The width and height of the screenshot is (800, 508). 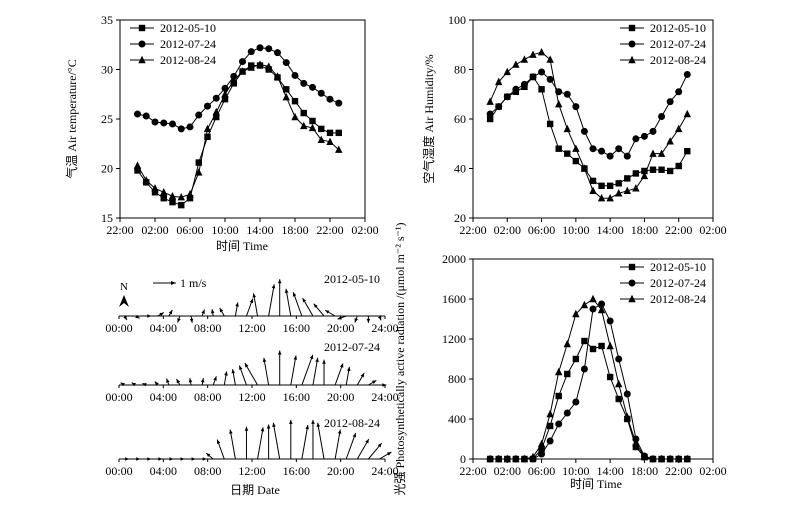 I want to click on y-tick-label: 1200, so click(x=454, y=339).